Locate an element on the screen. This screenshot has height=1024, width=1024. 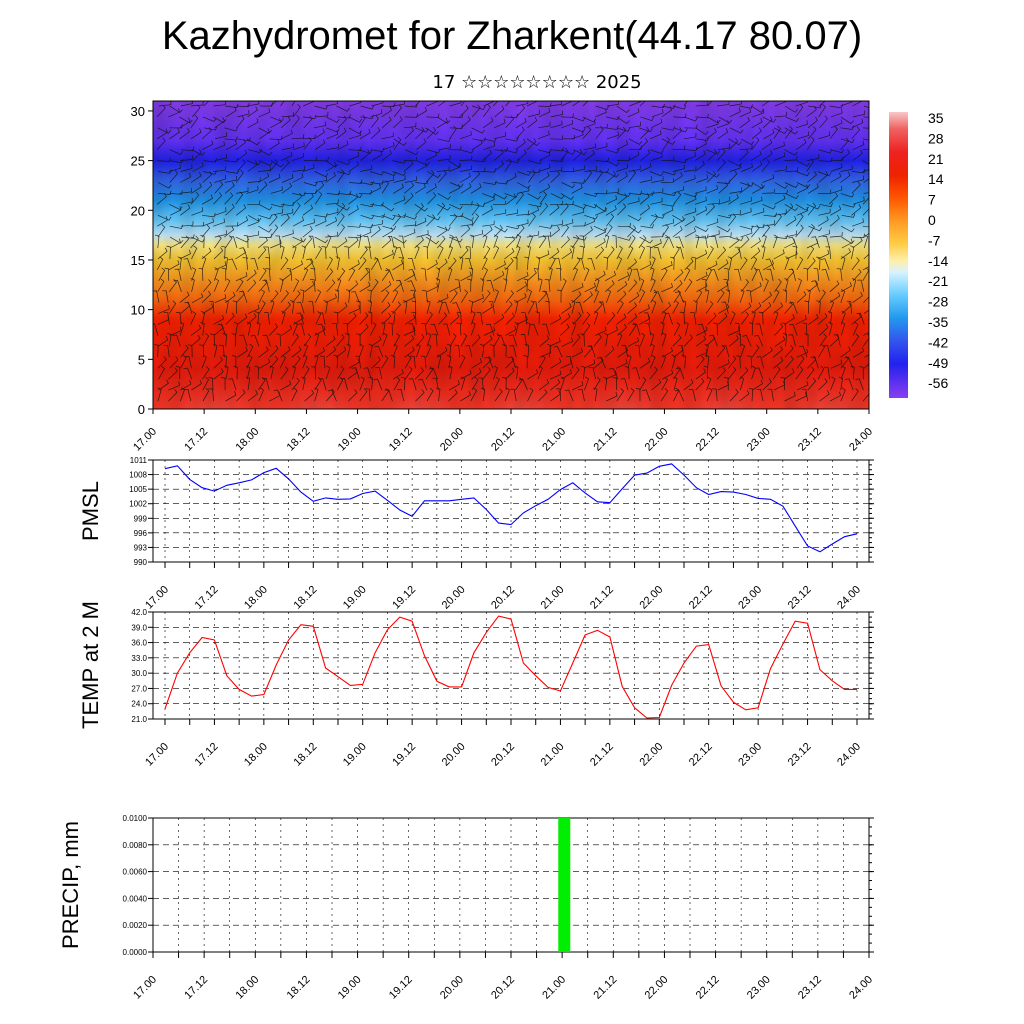
y-tick-label: 30 is located at coordinates (138, 111).